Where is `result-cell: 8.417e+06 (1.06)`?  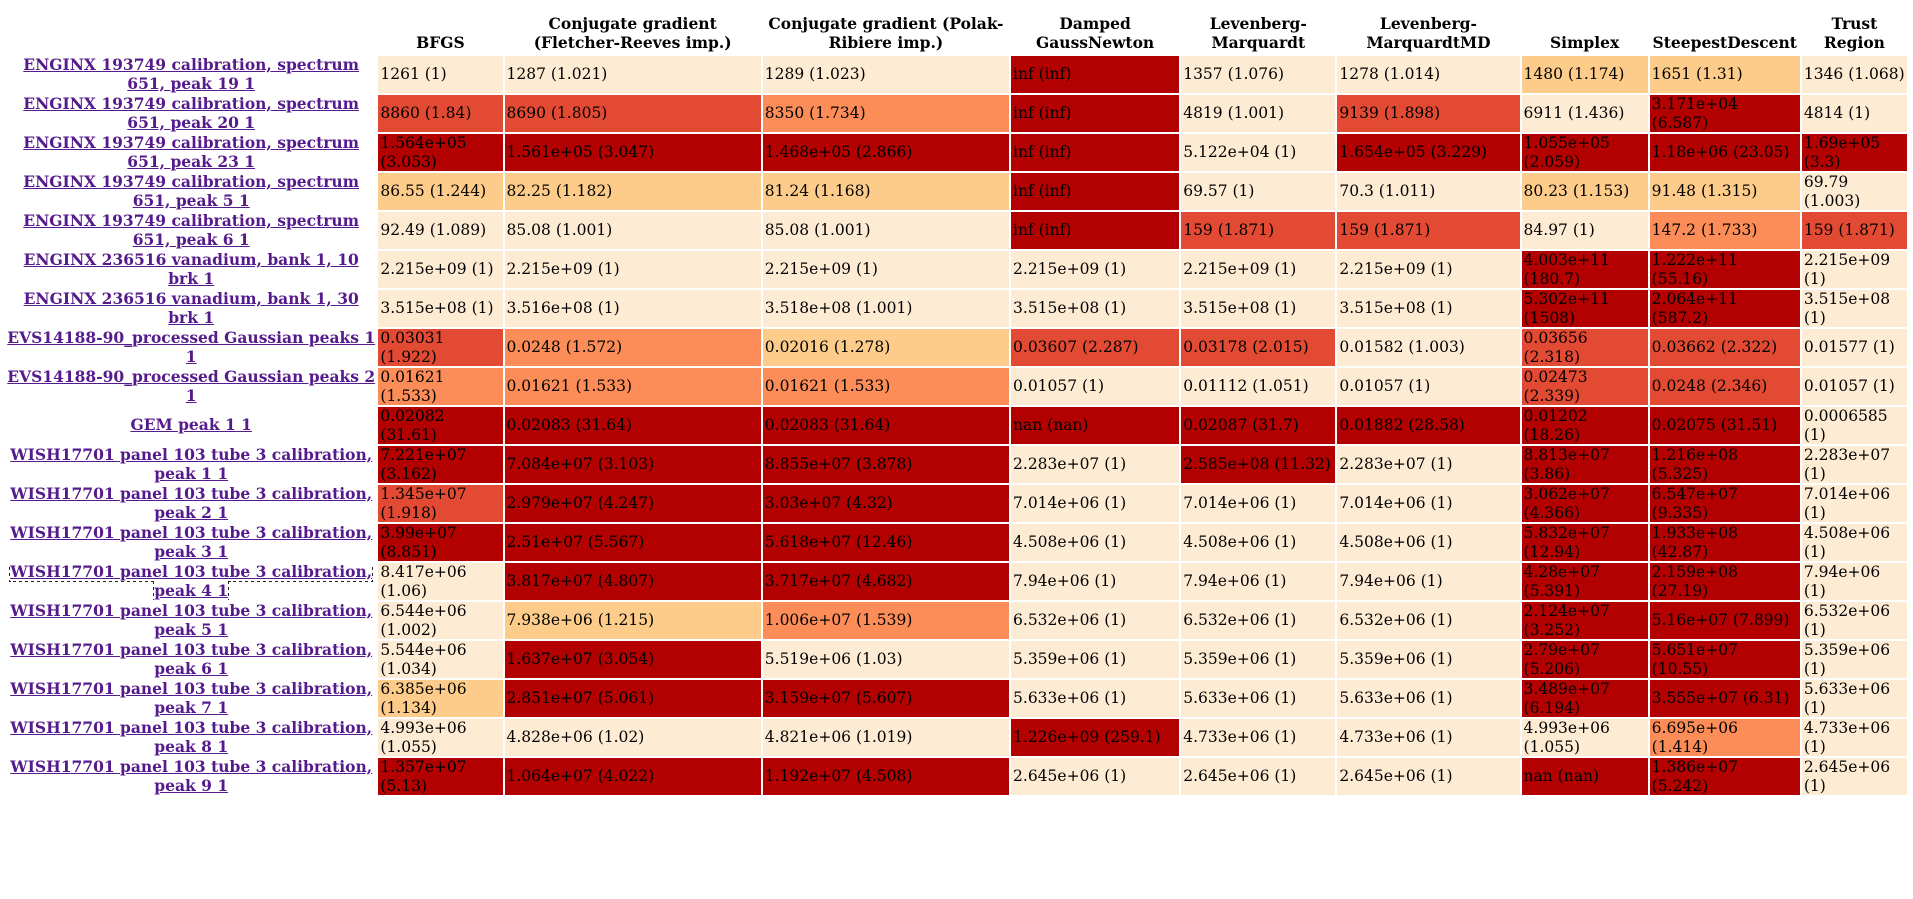 result-cell: 8.417e+06 (1.06) is located at coordinates (440, 581).